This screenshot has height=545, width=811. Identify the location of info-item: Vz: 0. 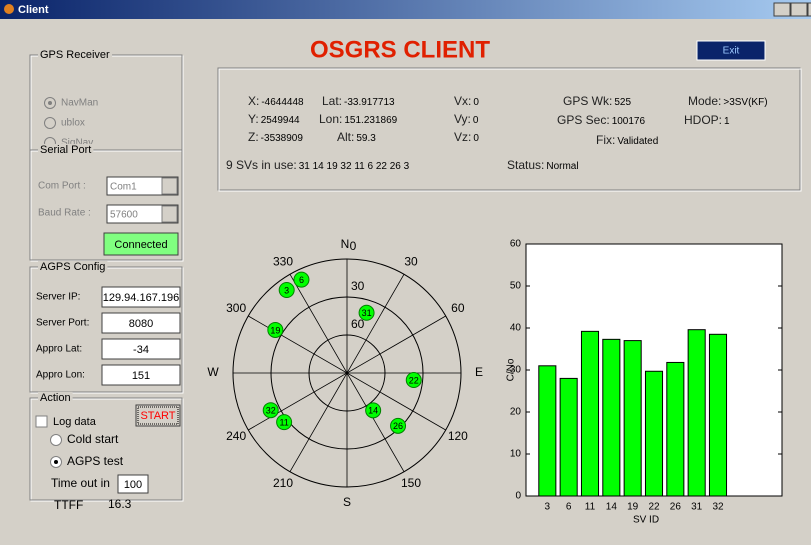
(466, 137).